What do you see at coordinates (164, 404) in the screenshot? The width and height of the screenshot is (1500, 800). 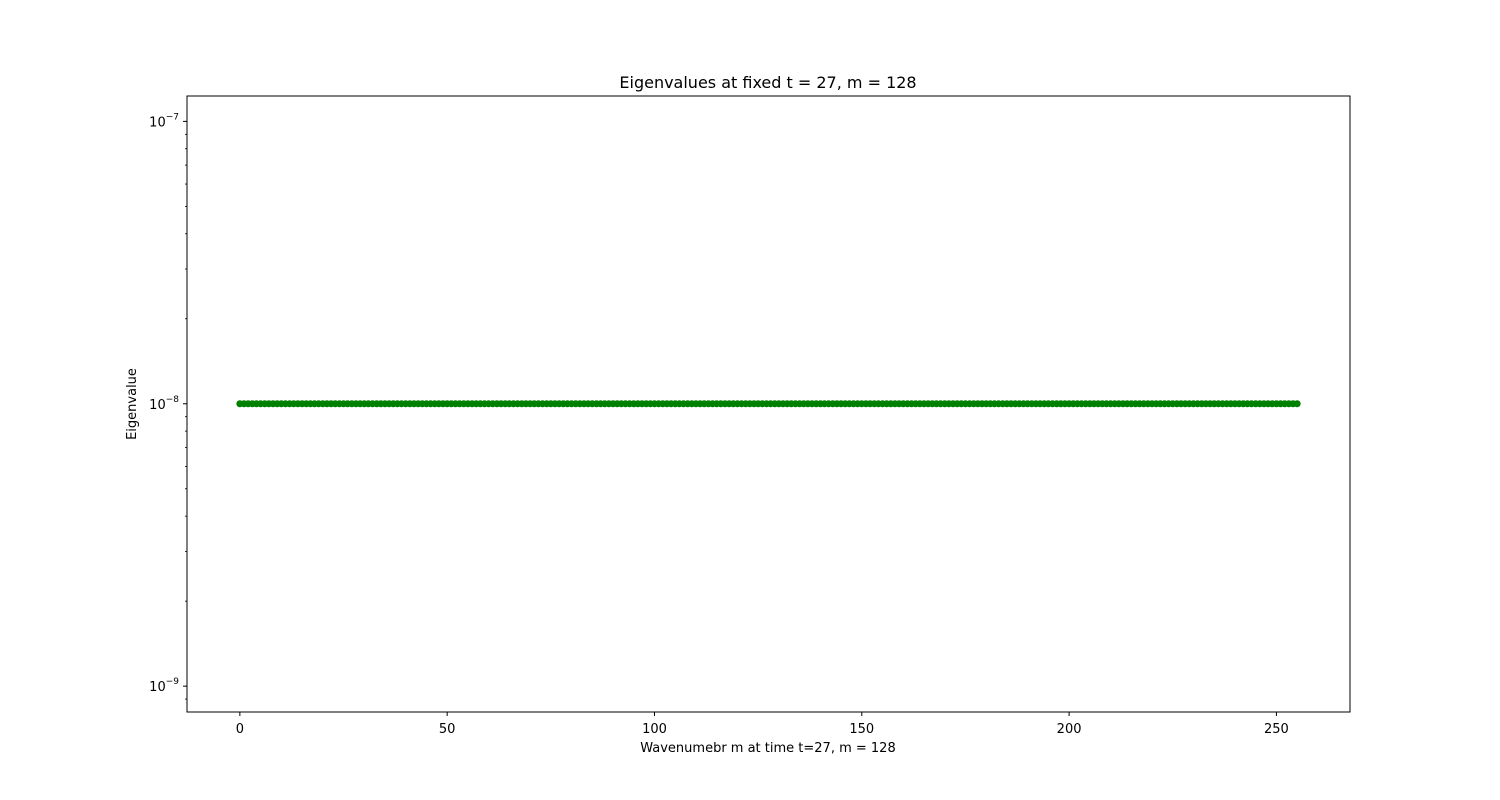 I see `y-tick-label: 10⁻⁸` at bounding box center [164, 404].